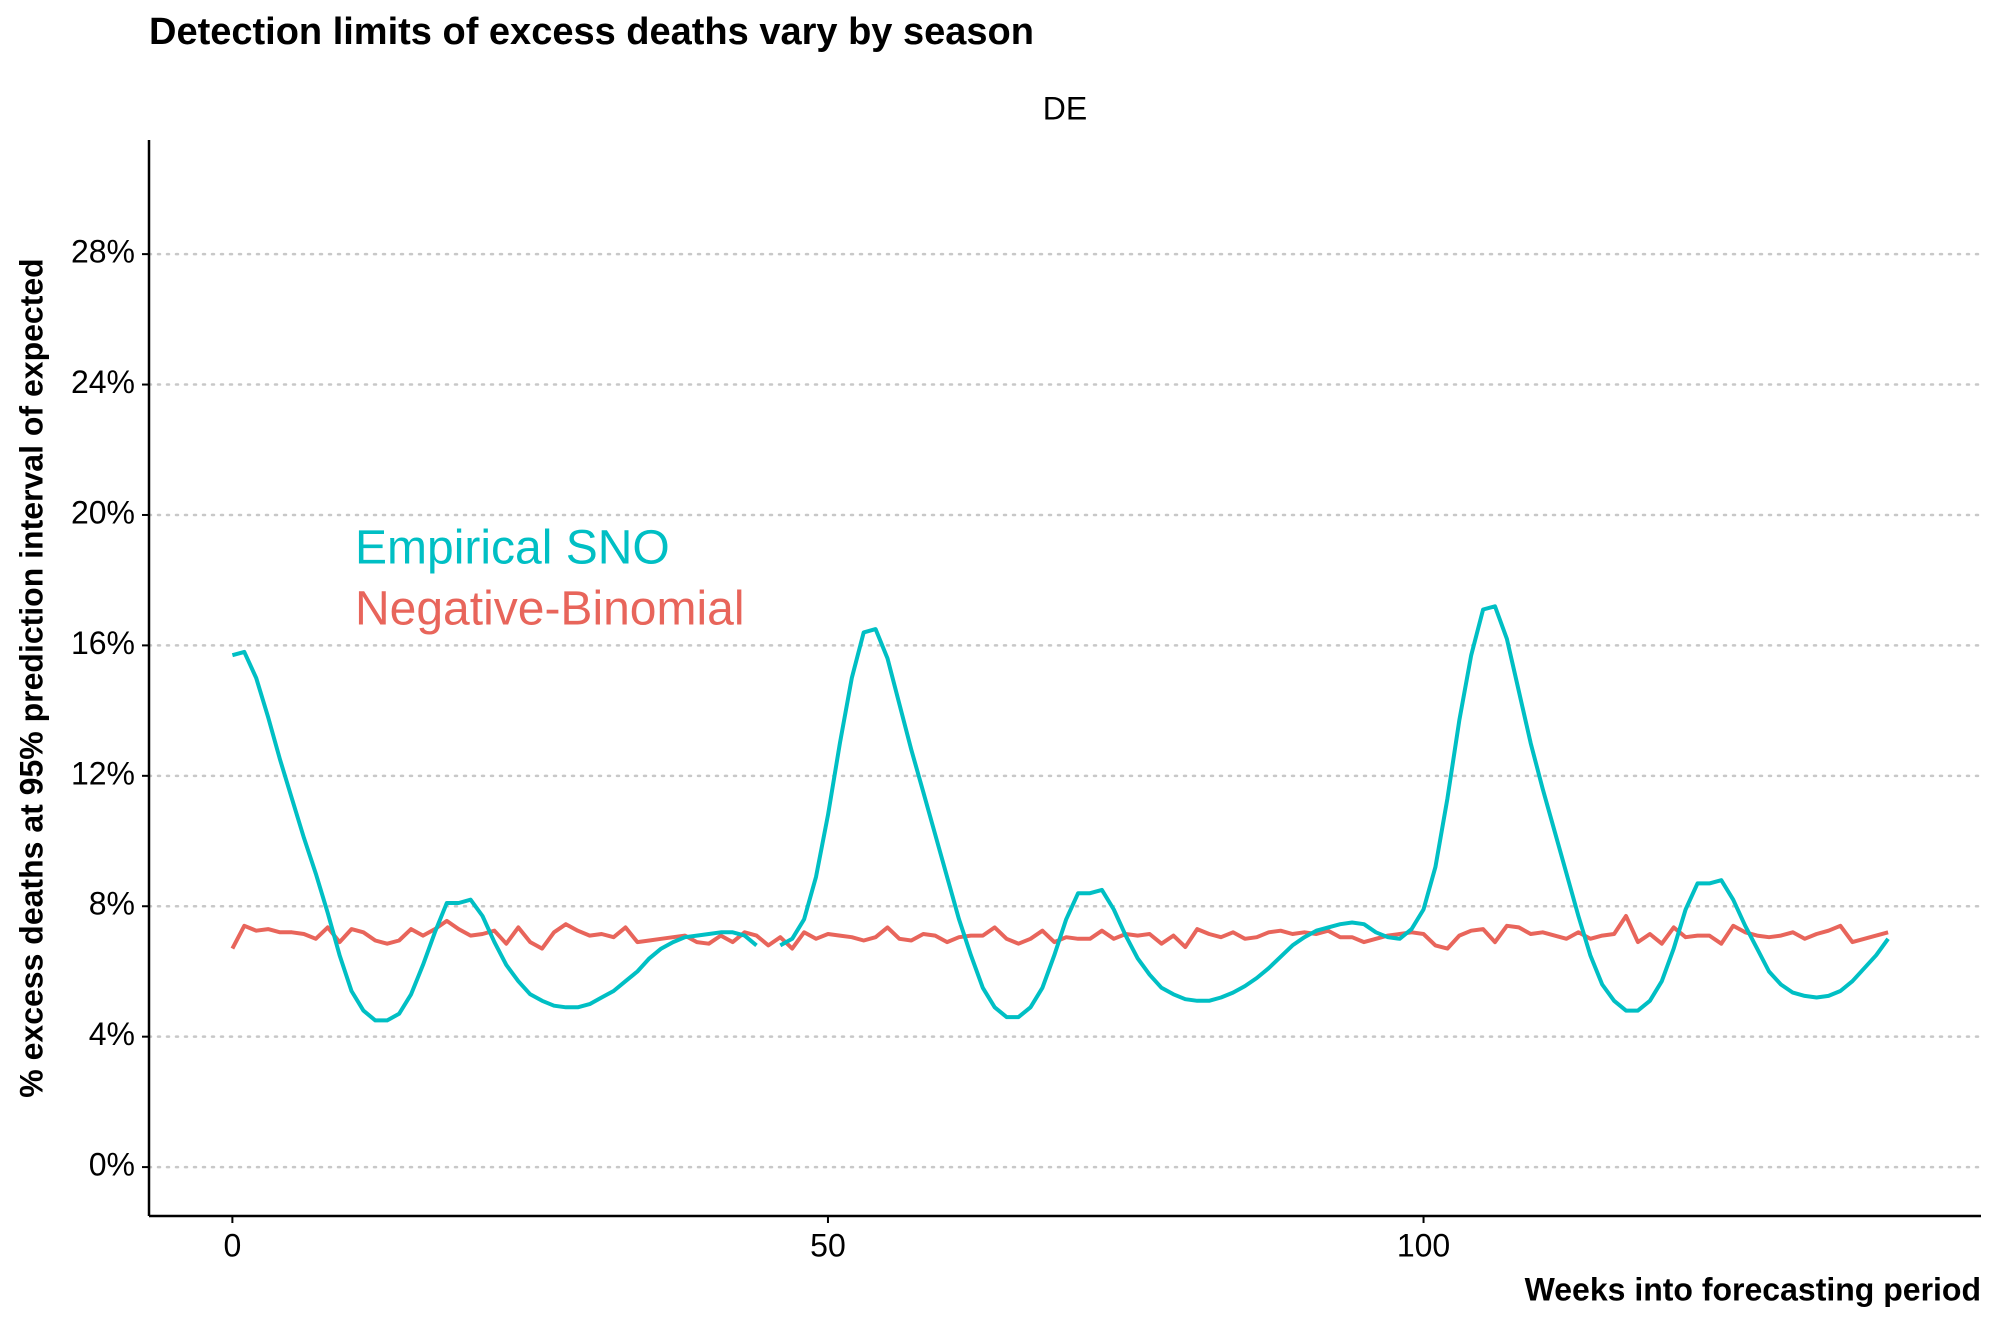 This screenshot has width=2000, height=1332. What do you see at coordinates (103, 643) in the screenshot?
I see `y-tick-label: 16%` at bounding box center [103, 643].